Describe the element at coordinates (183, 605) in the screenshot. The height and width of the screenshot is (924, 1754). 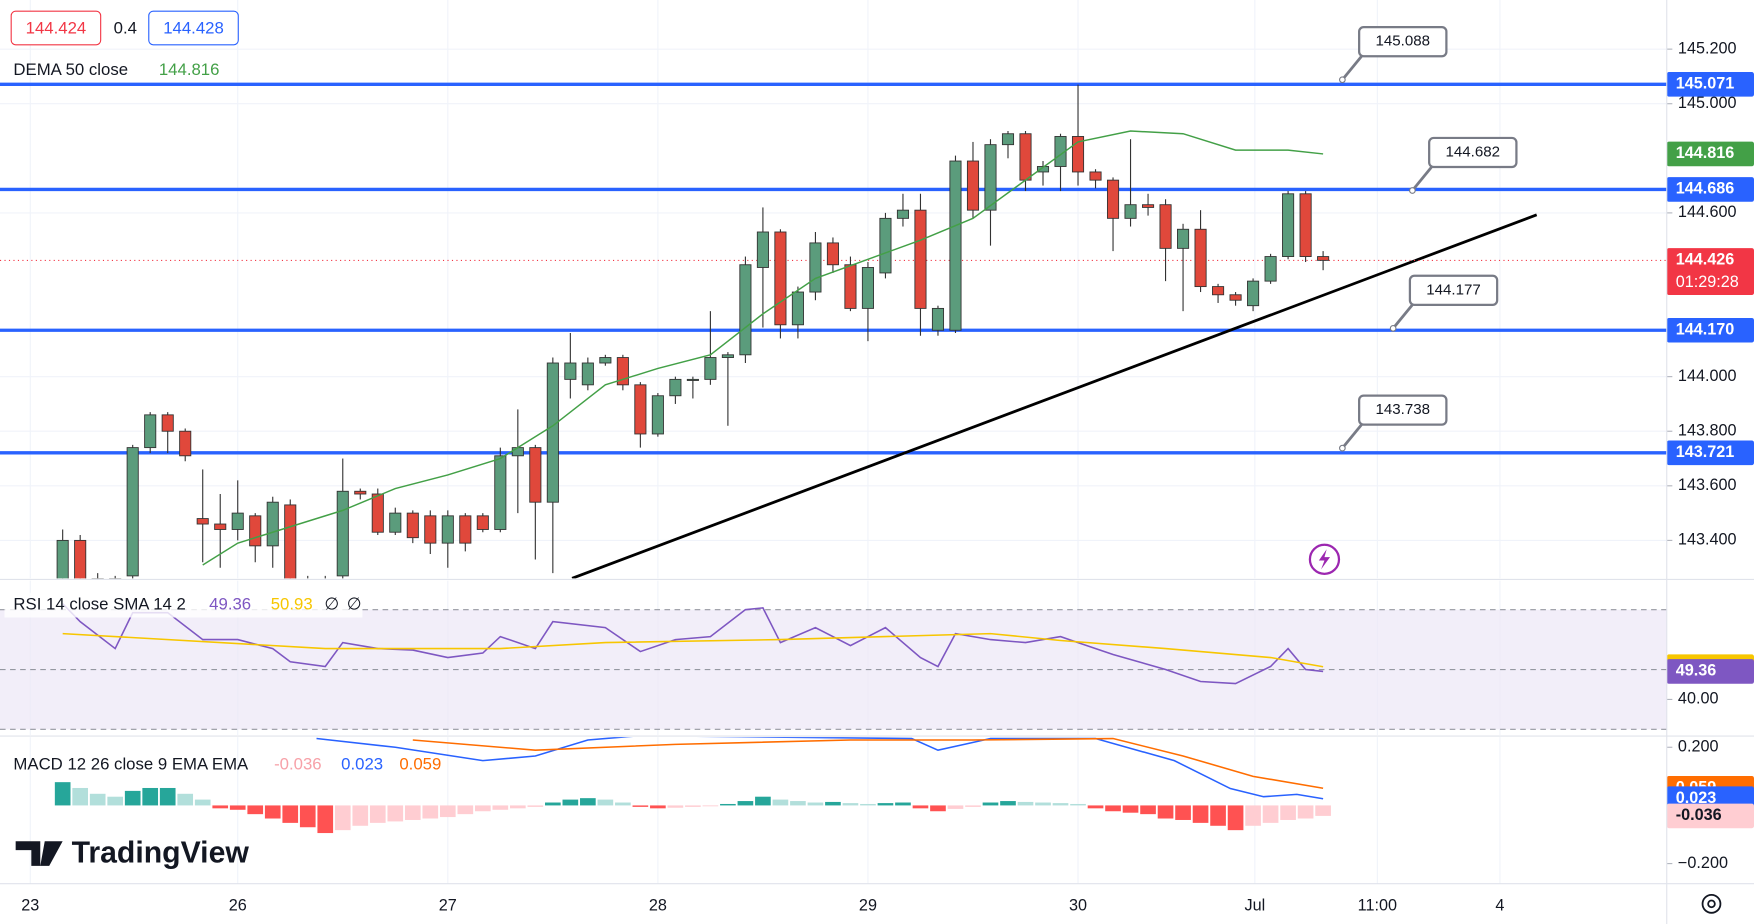
I see `rsi-legend-bg` at that location.